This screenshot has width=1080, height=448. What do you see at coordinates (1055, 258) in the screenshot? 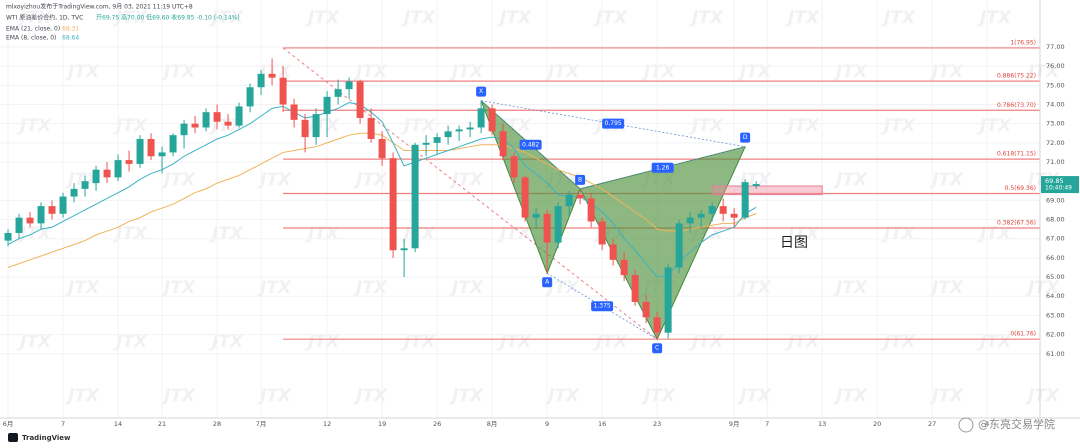
I see `y-tick-label: 66.00` at bounding box center [1055, 258].